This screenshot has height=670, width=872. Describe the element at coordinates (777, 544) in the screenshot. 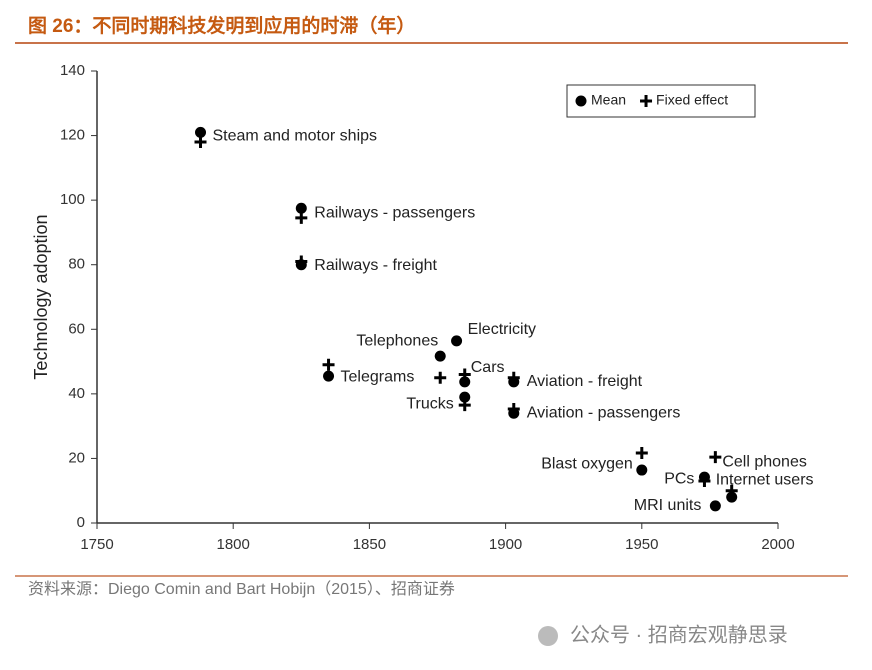

I see `x-tick-label: 2000` at that location.